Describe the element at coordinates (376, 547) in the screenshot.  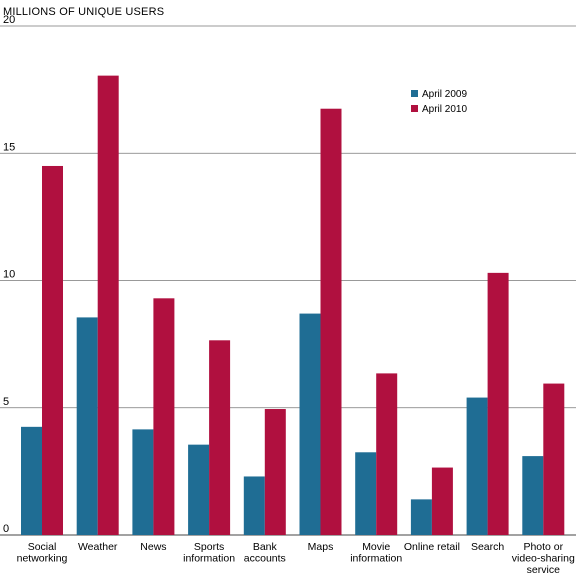
I see `x-tick-label: Movie` at that location.